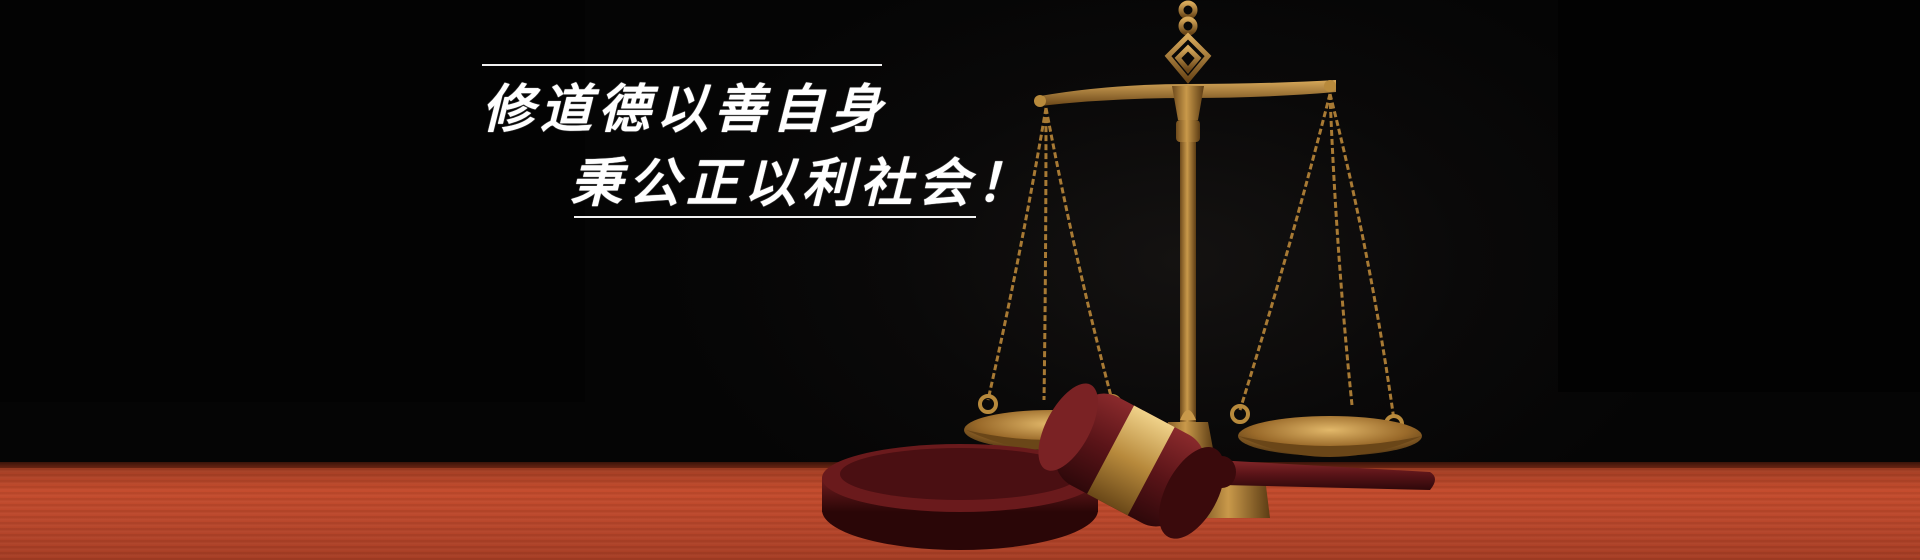 The width and height of the screenshot is (1920, 560). I want to click on backdrop-panel-right, so click(1739, 196).